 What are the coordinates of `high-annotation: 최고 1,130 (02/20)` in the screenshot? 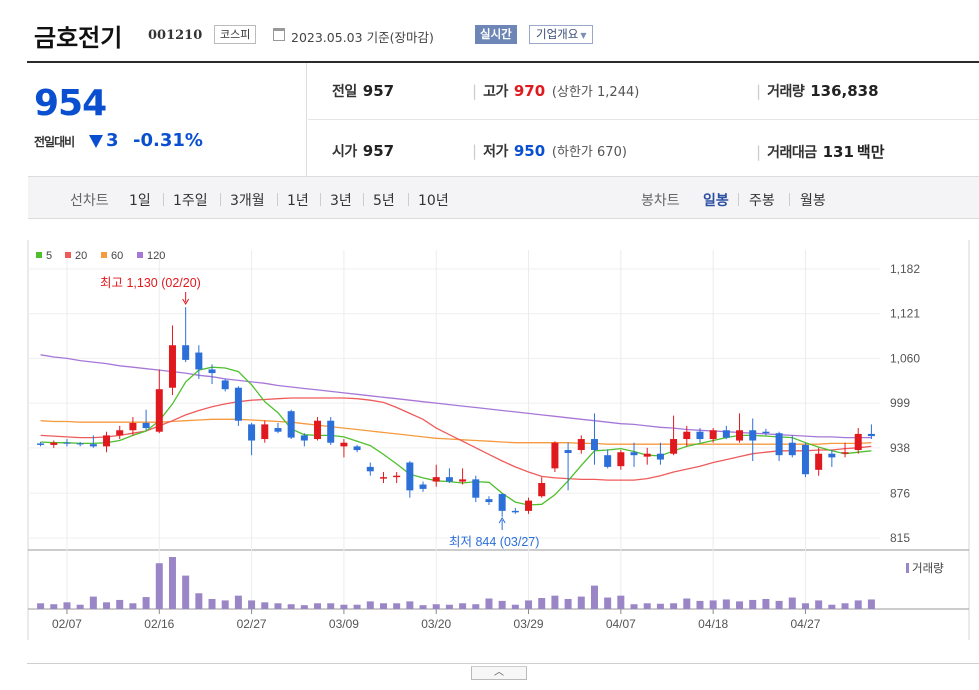 It's located at (150, 283).